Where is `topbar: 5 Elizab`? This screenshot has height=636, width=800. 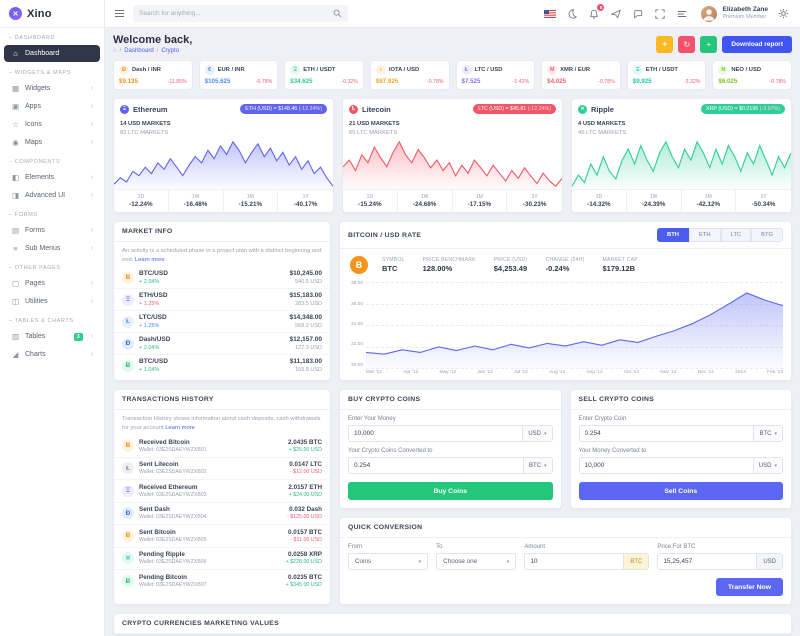 topbar: 5 Elizab is located at coordinates (452, 14).